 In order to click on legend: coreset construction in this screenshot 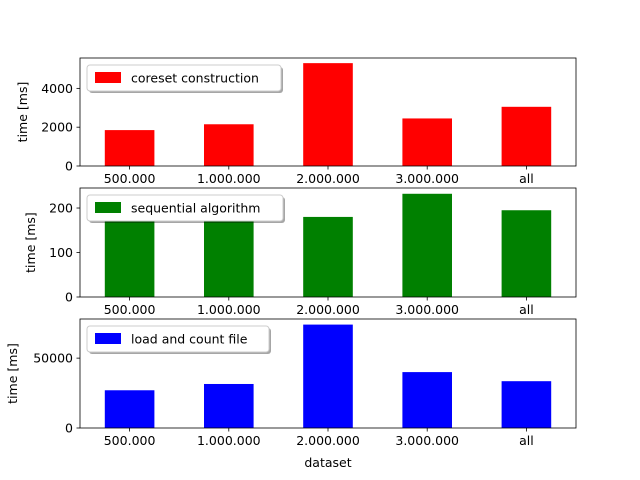, I will do `click(184, 78)`.